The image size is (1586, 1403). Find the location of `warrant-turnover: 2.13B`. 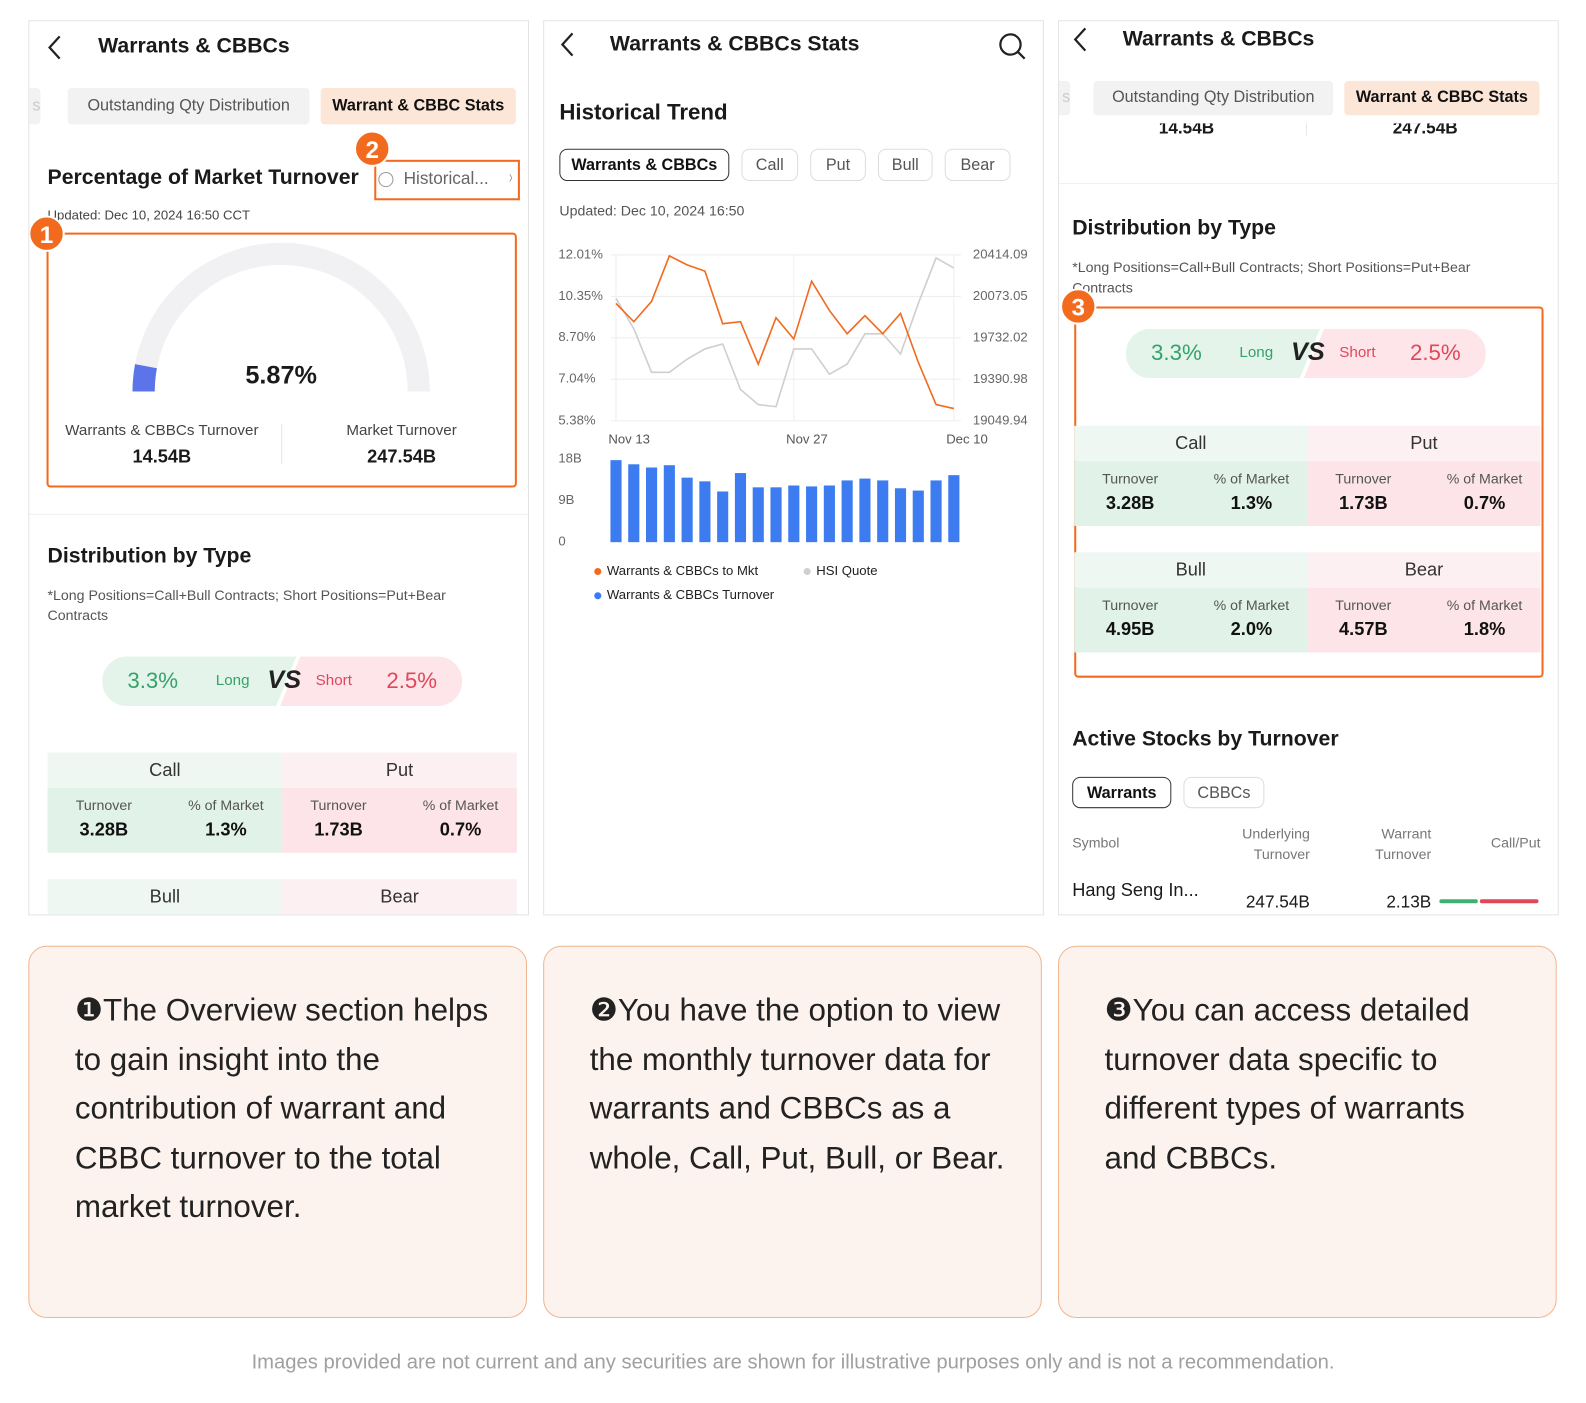

warrant-turnover: 2.13B is located at coordinates (1409, 902).